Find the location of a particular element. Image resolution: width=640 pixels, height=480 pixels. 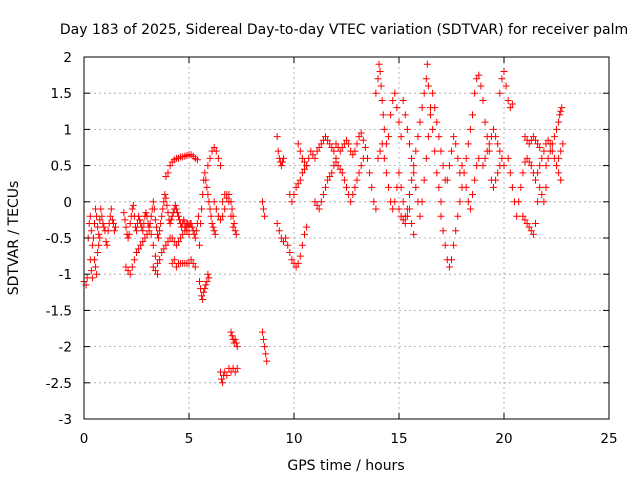

y-tick-label: -2 is located at coordinates (65, 348).